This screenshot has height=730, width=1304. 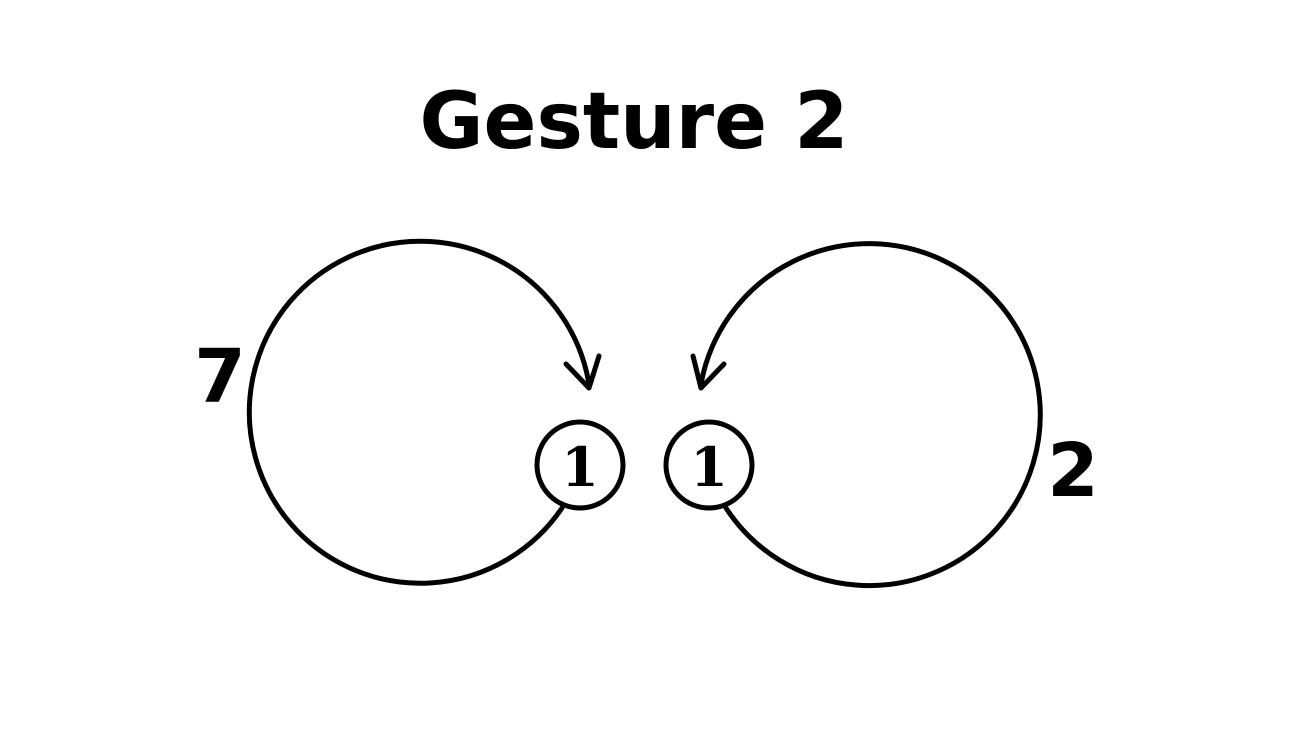 I want to click on left-gesture-arrowhead, so click(x=582, y=372).